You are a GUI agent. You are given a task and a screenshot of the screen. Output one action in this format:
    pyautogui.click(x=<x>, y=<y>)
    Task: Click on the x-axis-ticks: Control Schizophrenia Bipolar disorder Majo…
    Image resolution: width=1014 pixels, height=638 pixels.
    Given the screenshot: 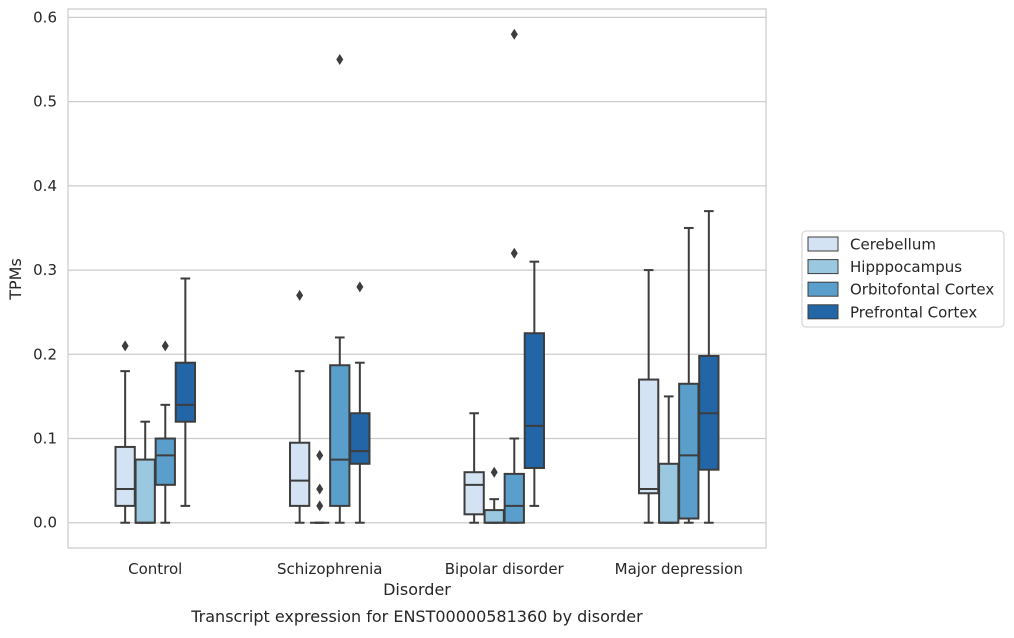 What is the action you would take?
    pyautogui.click(x=435, y=569)
    